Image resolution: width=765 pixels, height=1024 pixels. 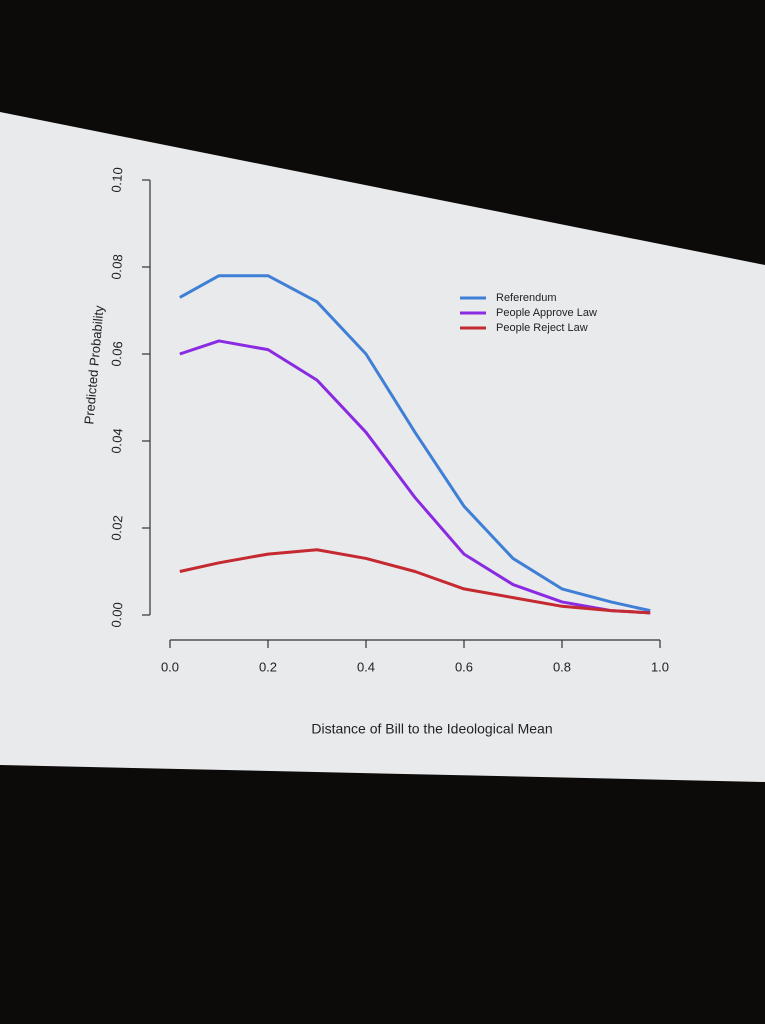 What do you see at coordinates (562, 666) in the screenshot?
I see `x-tick-label: 0.8` at bounding box center [562, 666].